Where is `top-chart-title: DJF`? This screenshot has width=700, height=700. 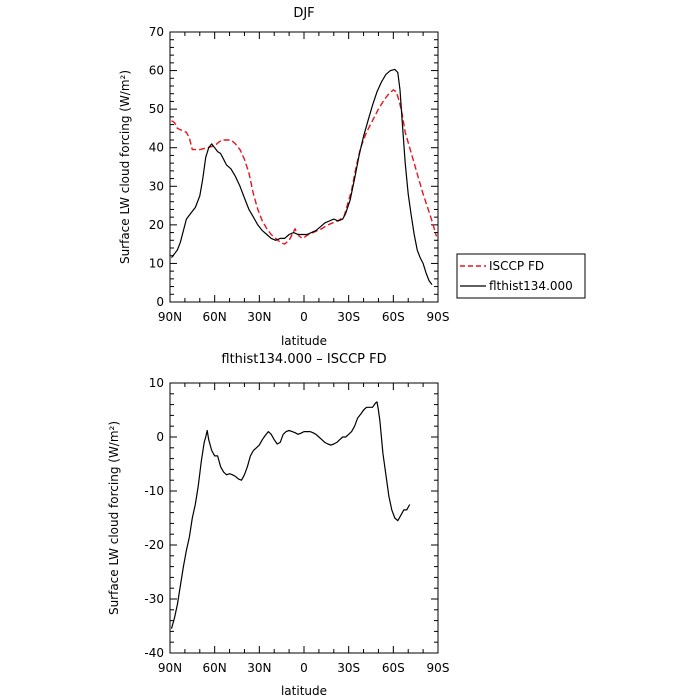 top-chart-title: DJF is located at coordinates (303, 13).